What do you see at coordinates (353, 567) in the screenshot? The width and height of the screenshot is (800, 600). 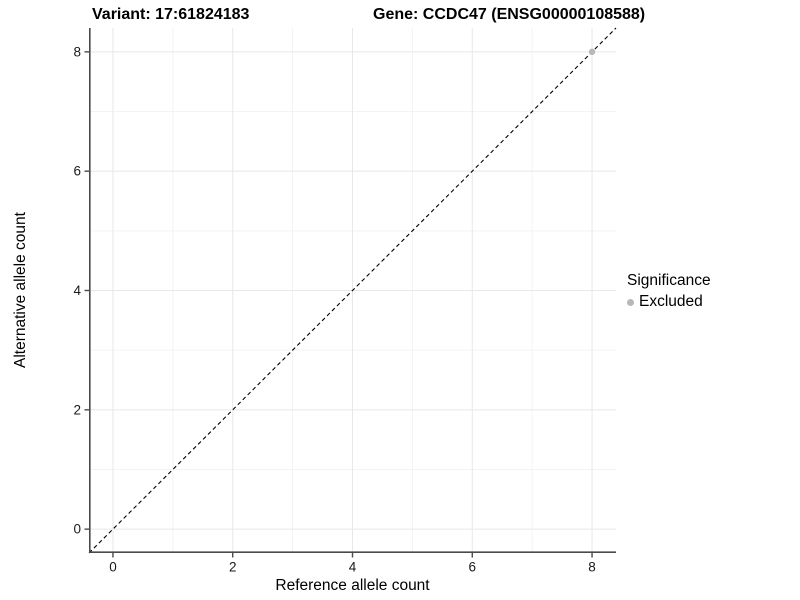 I see `x-tick-label: 4` at bounding box center [353, 567].